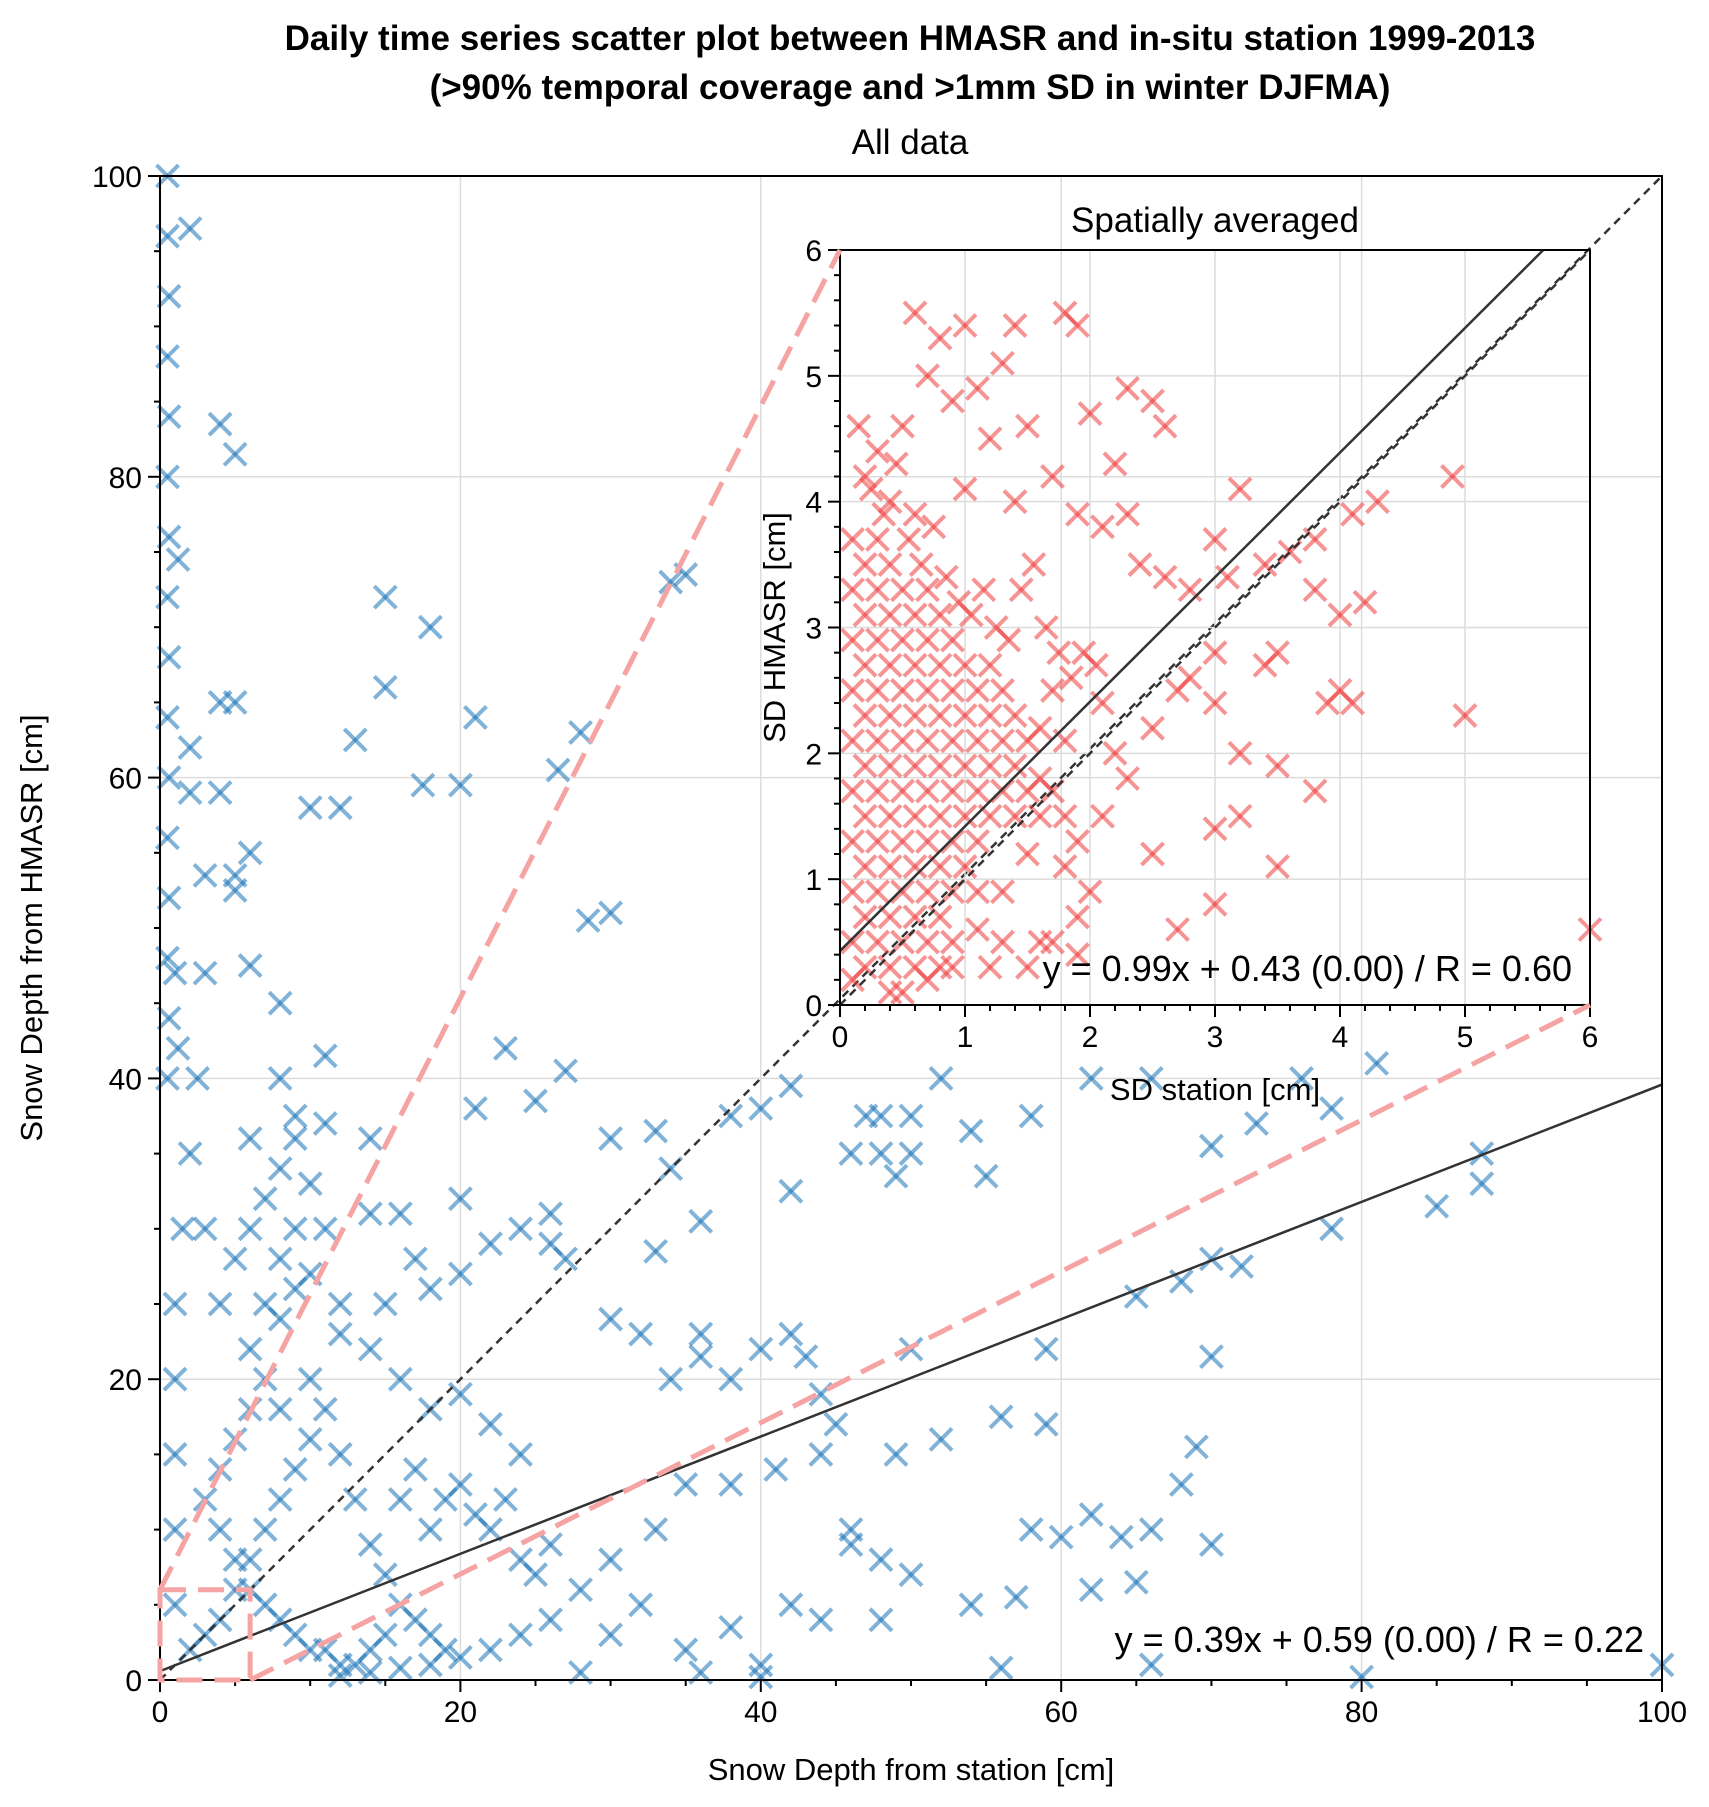 This screenshot has height=1807, width=1709. I want to click on main-y-tick-label: 20, so click(125, 1380).